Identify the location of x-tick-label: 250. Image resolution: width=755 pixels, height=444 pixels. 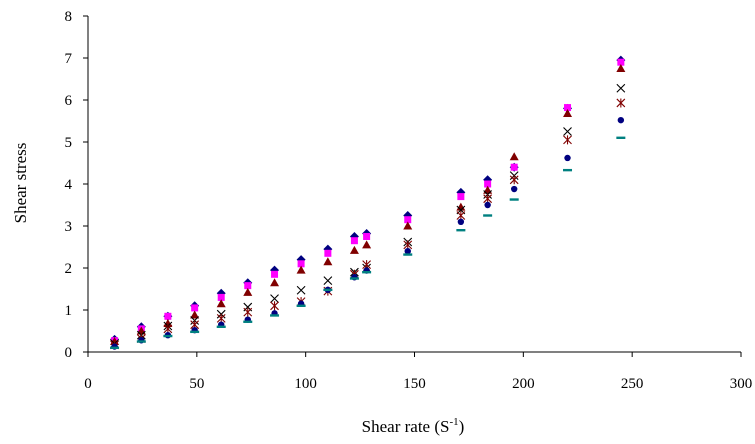
(632, 384).